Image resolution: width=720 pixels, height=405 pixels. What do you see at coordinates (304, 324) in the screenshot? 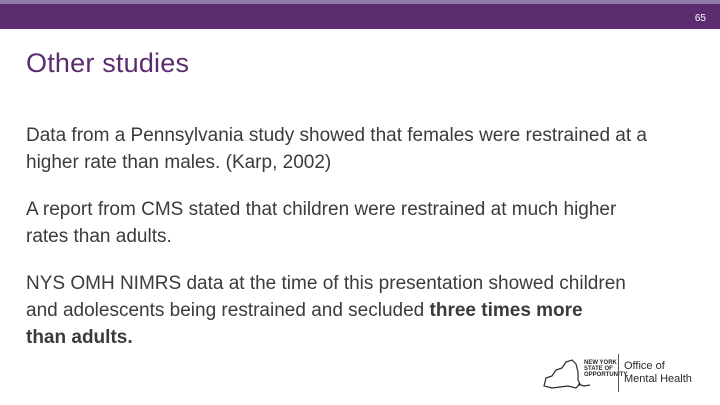
I see `paragraph-nimrs-emphasis: three times more than adults.` at bounding box center [304, 324].